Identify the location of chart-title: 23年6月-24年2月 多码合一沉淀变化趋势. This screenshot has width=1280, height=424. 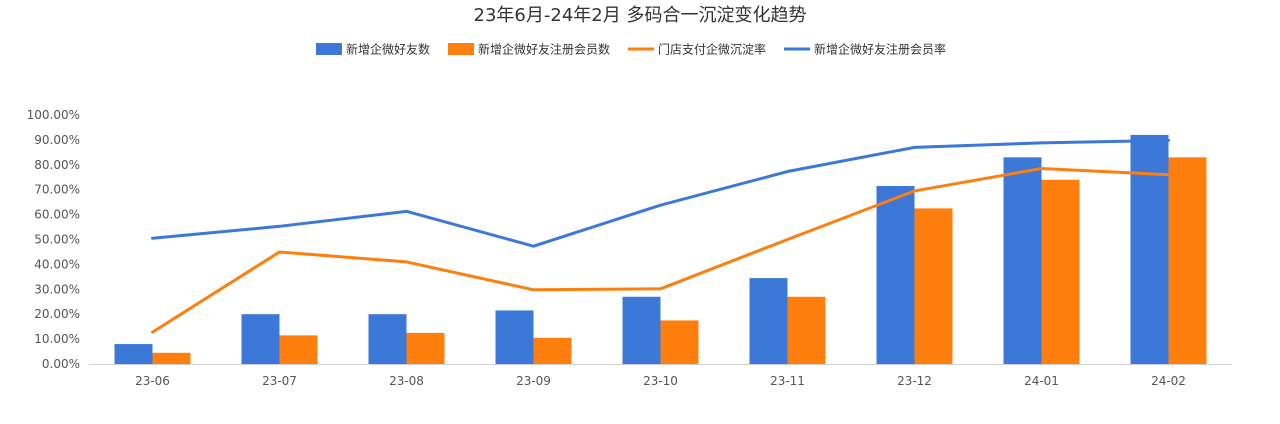
(640, 15).